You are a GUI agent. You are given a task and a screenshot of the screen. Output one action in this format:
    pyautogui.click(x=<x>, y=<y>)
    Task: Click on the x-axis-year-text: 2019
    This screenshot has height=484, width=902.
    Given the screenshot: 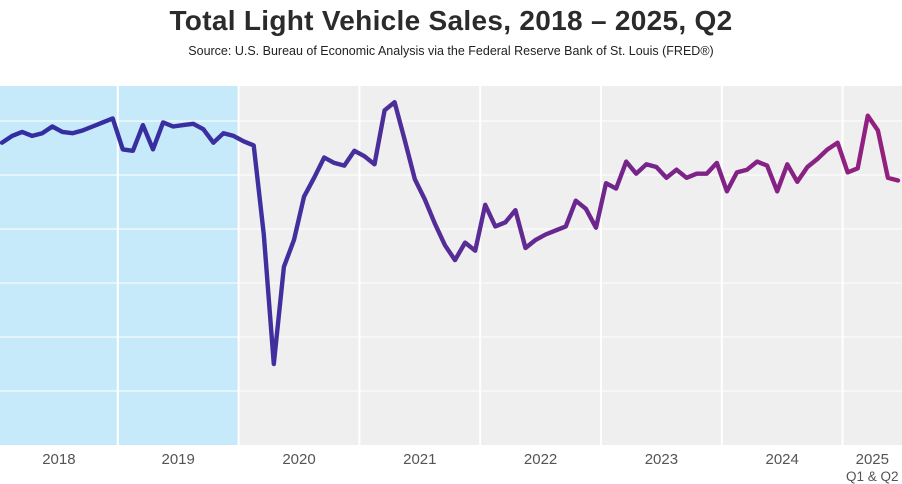 What is the action you would take?
    pyautogui.click(x=178, y=459)
    